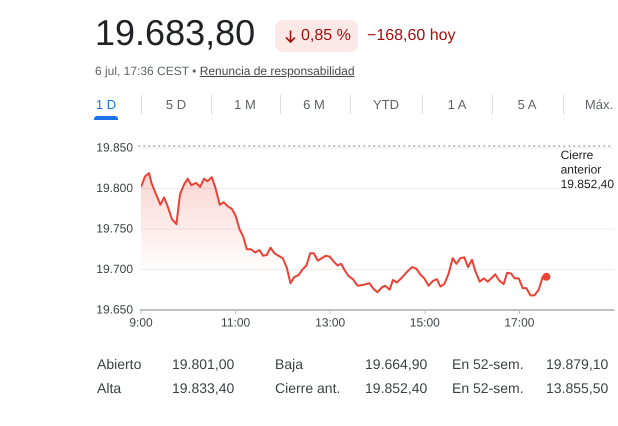 Image resolution: width=618 pixels, height=426 pixels. I want to click on text: Cierre ant., so click(307, 388).